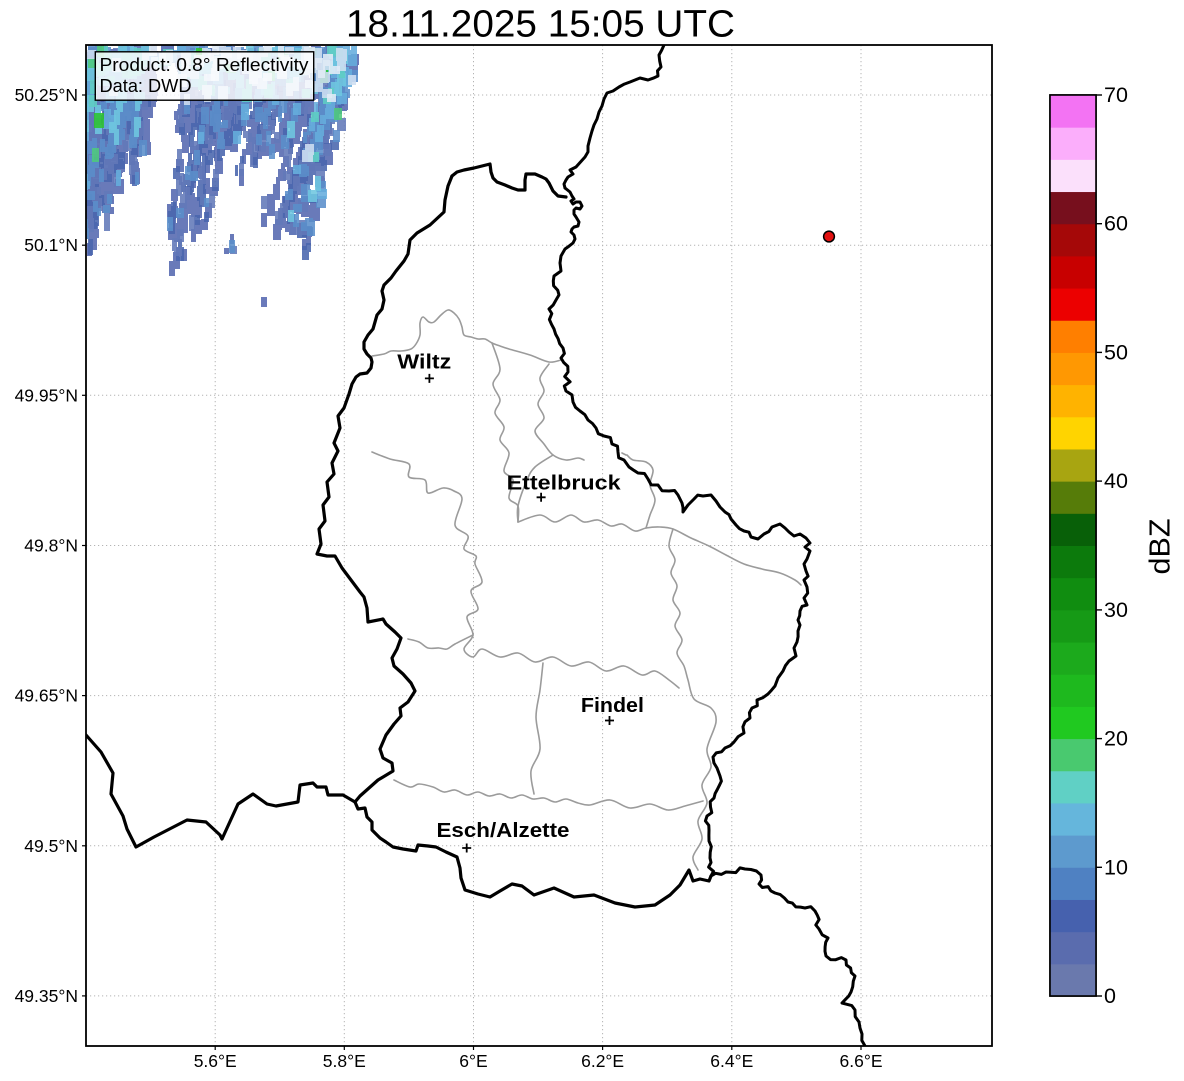 This screenshot has width=1184, height=1081. Describe the element at coordinates (1161, 547) in the screenshot. I see `svg-text: dBZ` at that location.